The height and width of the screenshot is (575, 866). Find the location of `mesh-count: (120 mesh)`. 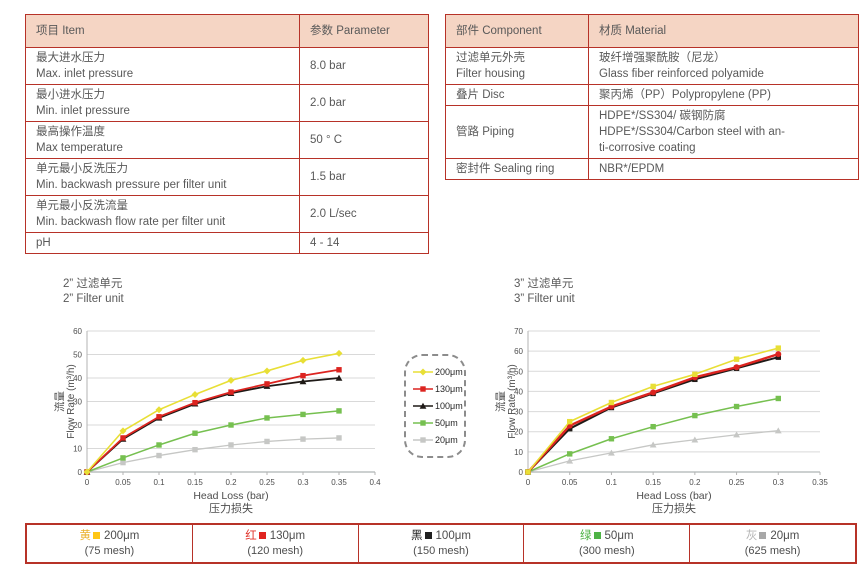

mesh-count: (120 mesh) is located at coordinates (275, 550).